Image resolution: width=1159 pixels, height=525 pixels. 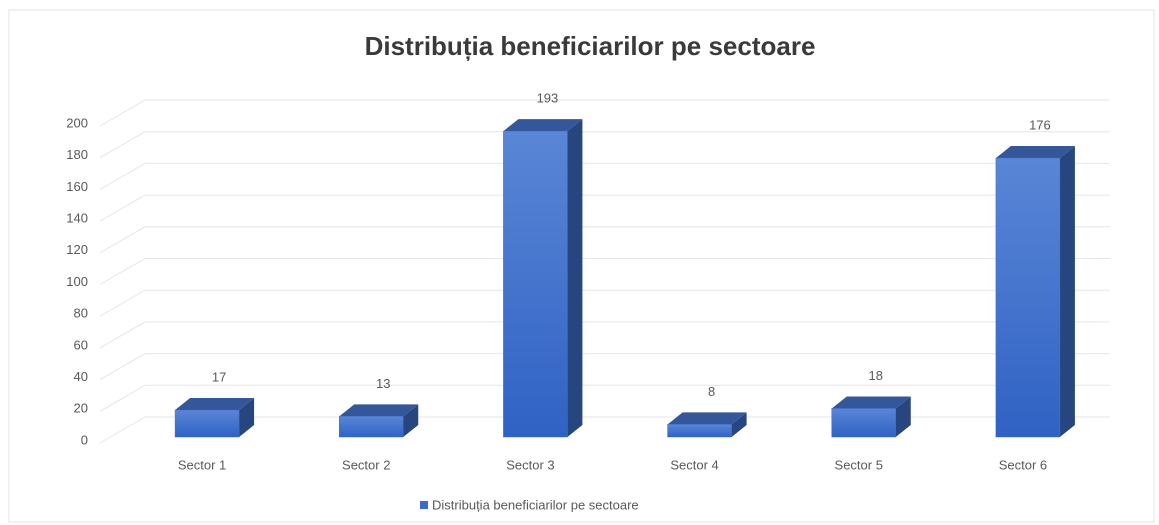 I want to click on y-tick-label: 200, so click(x=77, y=122).